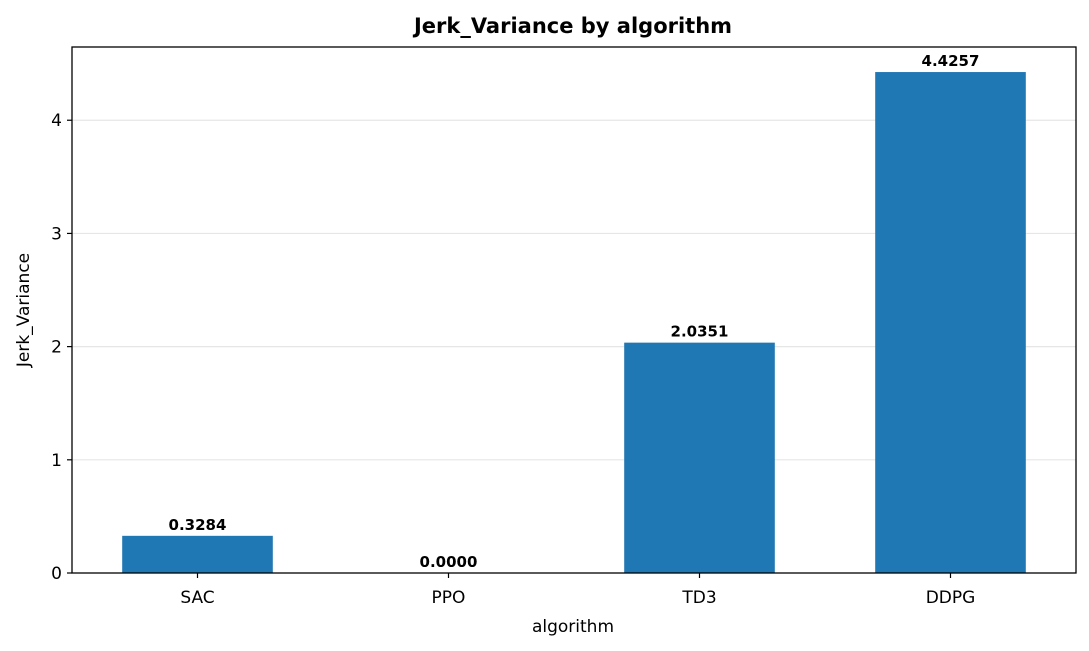 This screenshot has height=651, width=1089. Describe the element at coordinates (573, 627) in the screenshot. I see `x-axis-label: algorithm` at that location.